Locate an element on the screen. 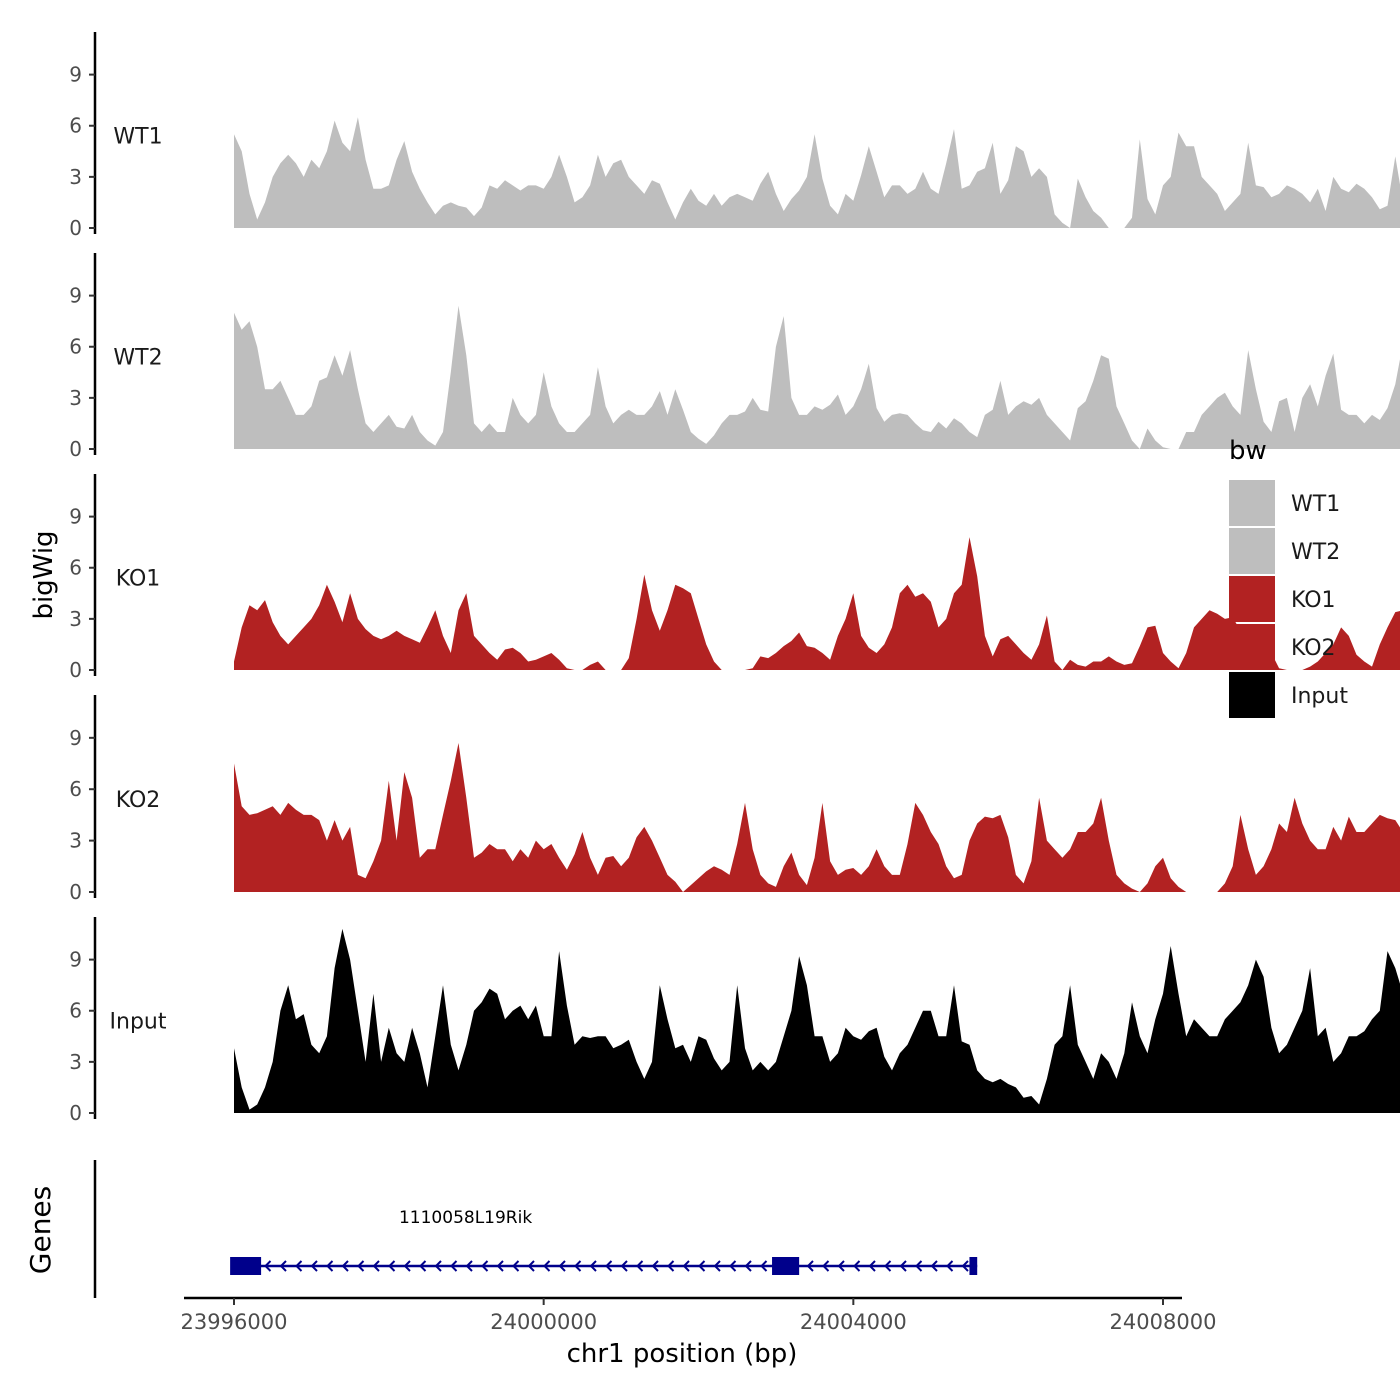  track-panel-ko2: 0 3 6 9 KO2 is located at coordinates (734, 799).